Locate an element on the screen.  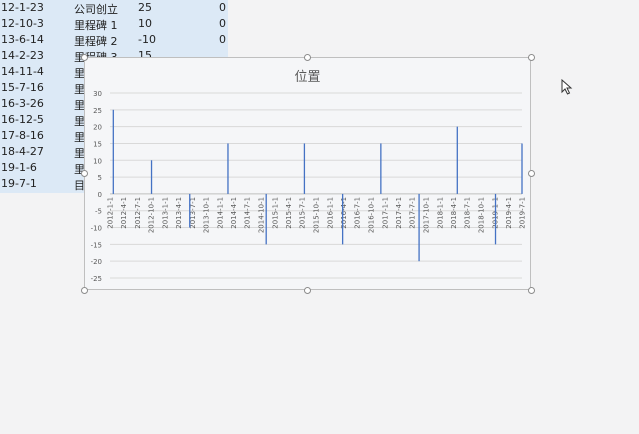
y-tick-label: 0 is located at coordinates (100, 195).